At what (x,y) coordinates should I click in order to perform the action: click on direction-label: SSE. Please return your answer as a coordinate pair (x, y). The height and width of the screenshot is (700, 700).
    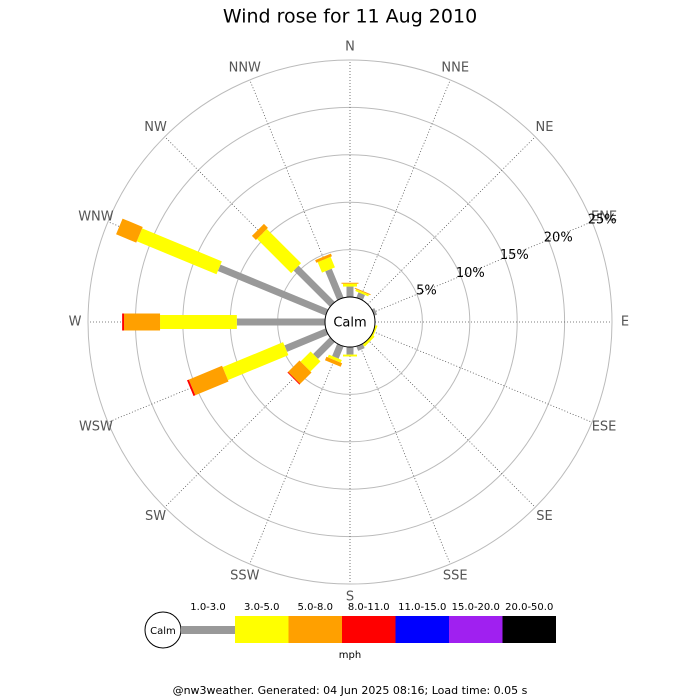
    Looking at the image, I should click on (455, 576).